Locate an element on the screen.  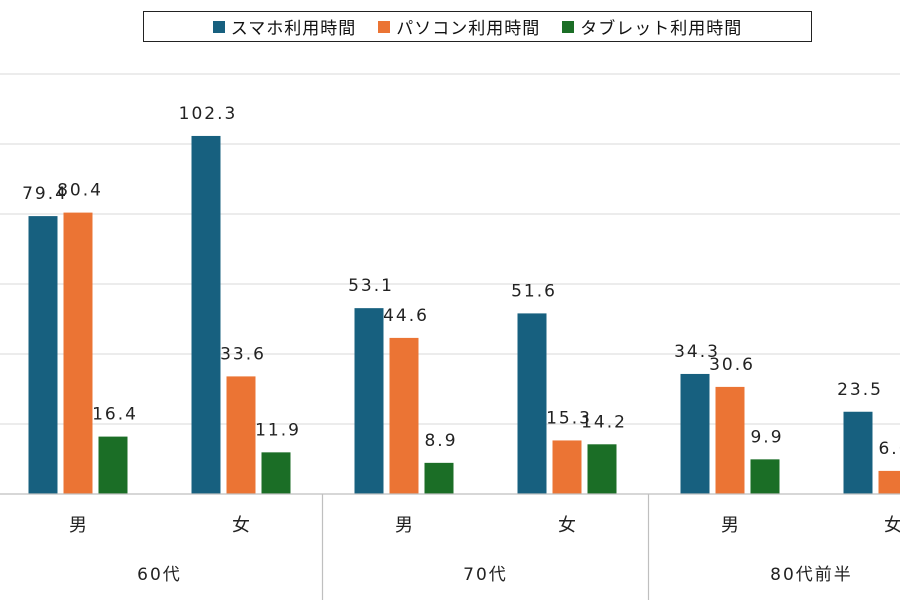
data-label: 23.5 is located at coordinates (860, 390).